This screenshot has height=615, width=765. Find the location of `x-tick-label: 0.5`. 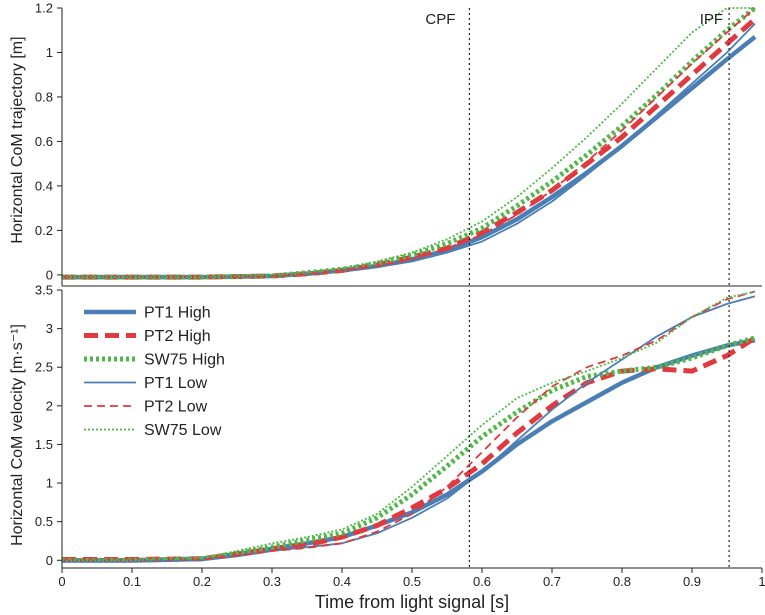

x-tick-label: 0.5 is located at coordinates (412, 581).